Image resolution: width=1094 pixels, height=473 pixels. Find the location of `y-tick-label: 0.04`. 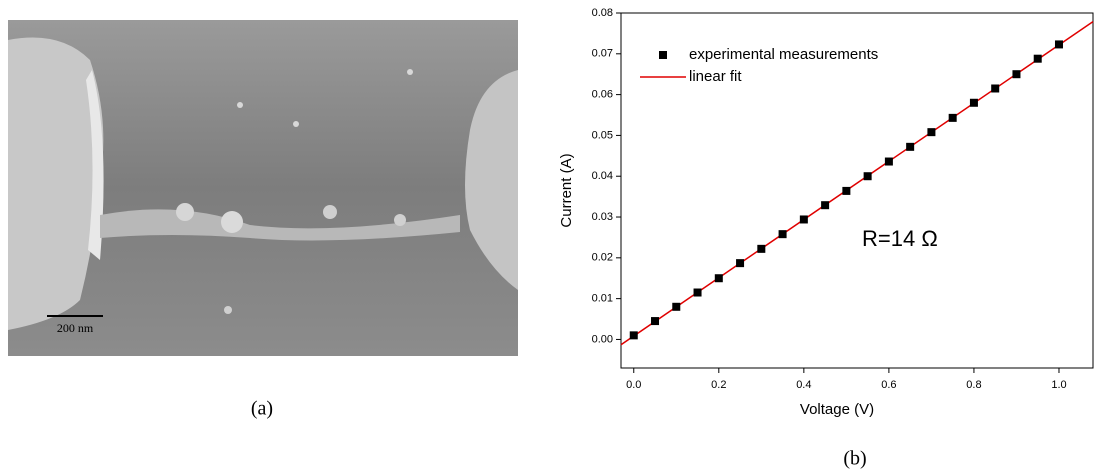

y-tick-label: 0.04 is located at coordinates (602, 176).